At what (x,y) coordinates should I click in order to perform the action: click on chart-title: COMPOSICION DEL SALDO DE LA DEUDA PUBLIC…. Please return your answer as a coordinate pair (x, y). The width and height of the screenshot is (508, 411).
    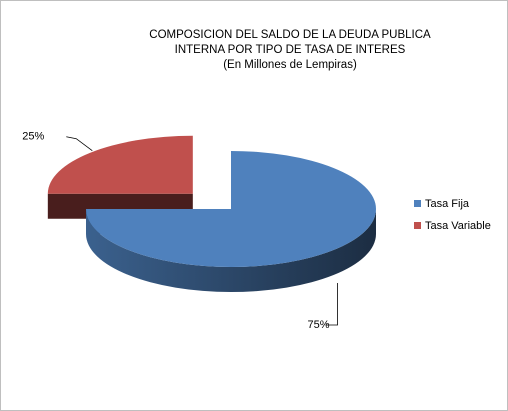
    Looking at the image, I should click on (290, 42).